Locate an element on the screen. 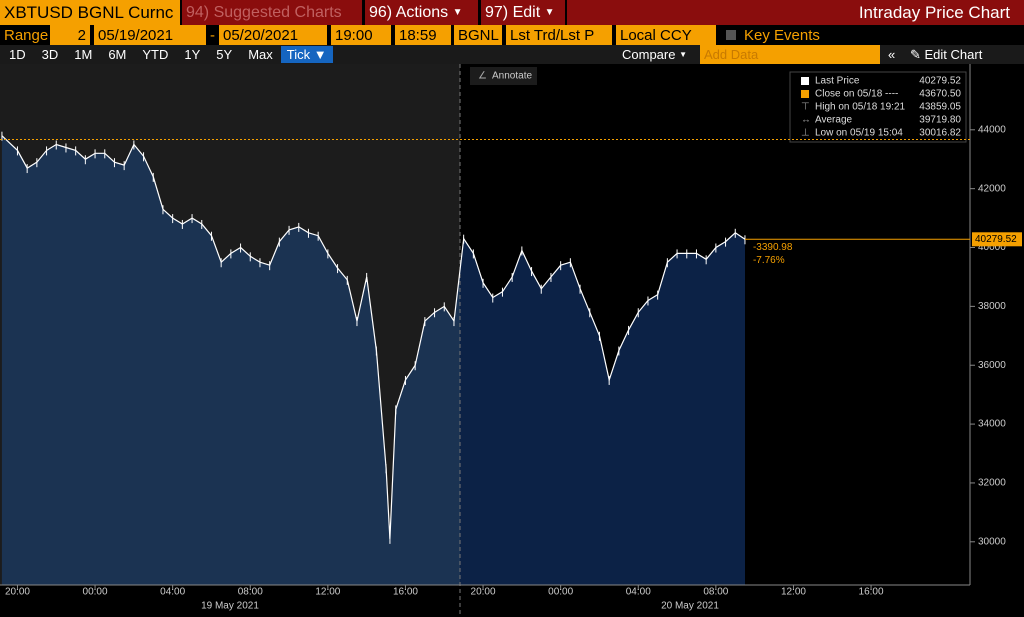 The image size is (1024, 617). label: Key Events is located at coordinates (782, 35).